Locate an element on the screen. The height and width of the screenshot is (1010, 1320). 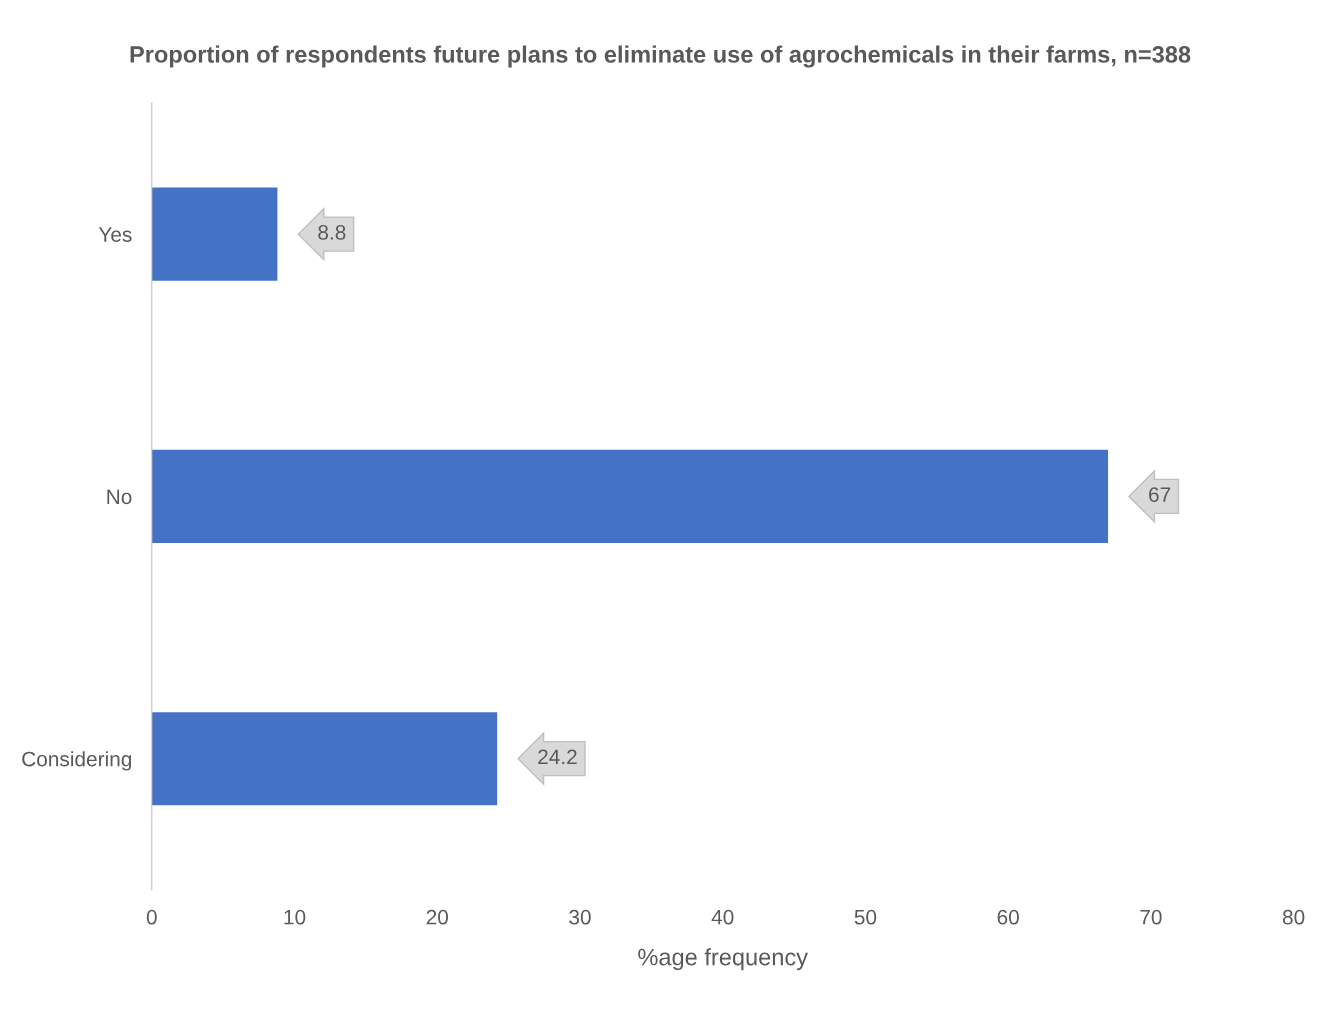
x-tick-label: 0 is located at coordinates (151, 917).